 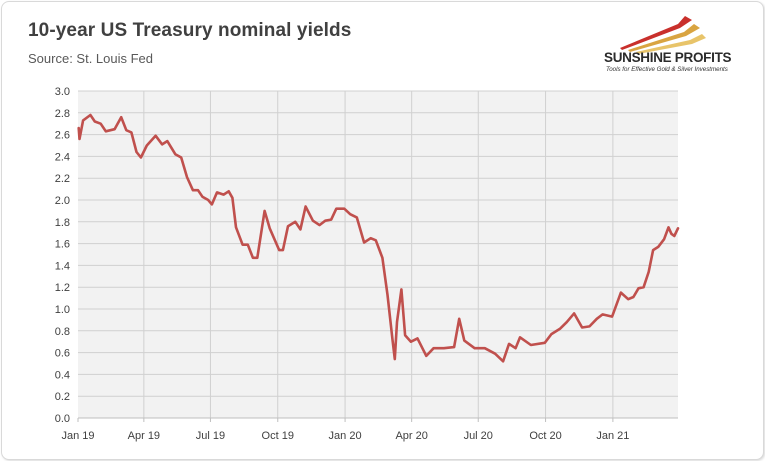 What do you see at coordinates (62, 179) in the screenshot?
I see `y-tick-label: 2.2` at bounding box center [62, 179].